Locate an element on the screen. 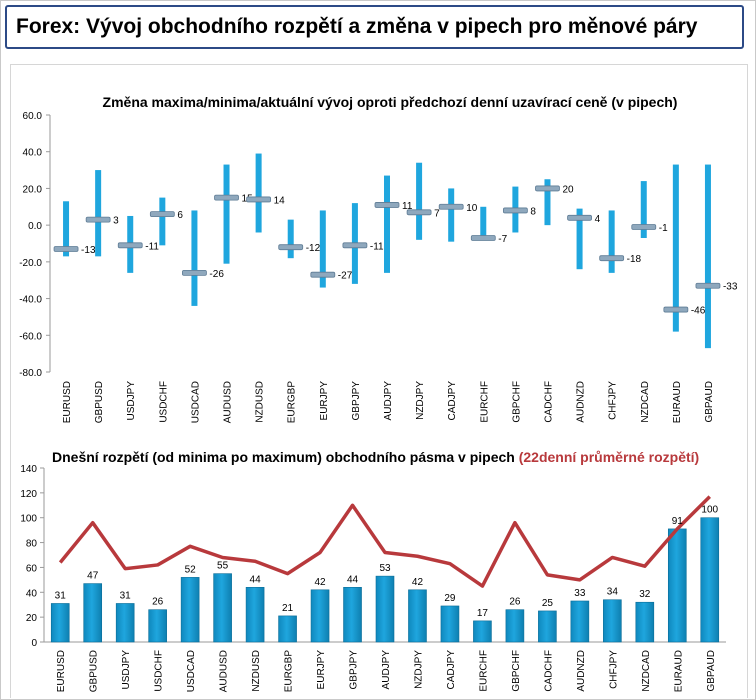 The image size is (756, 700). bar-value-label: 42 is located at coordinates (320, 582).